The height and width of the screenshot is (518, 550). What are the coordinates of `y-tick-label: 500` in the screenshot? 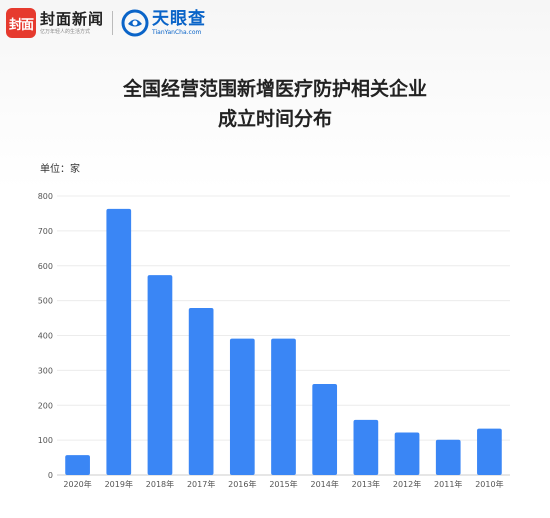 It's located at (45, 301).